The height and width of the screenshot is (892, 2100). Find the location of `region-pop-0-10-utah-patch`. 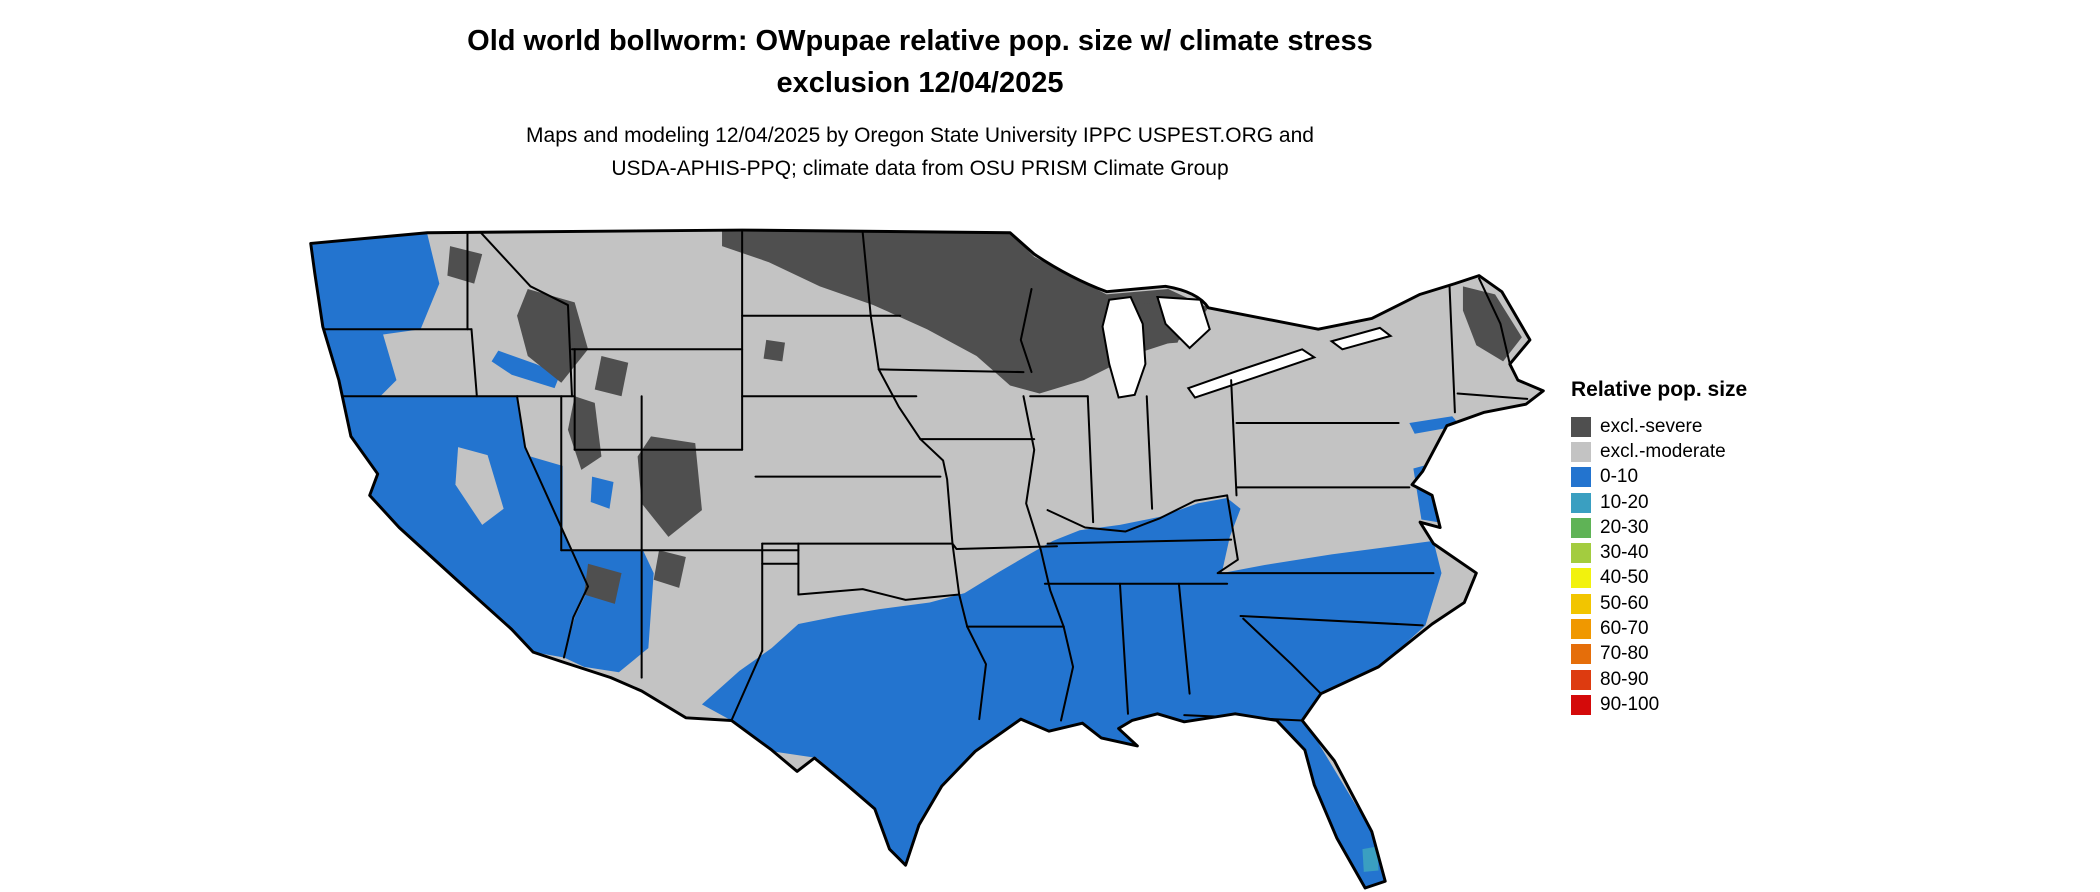

region-pop-0-10-utah-patch is located at coordinates (602, 492).